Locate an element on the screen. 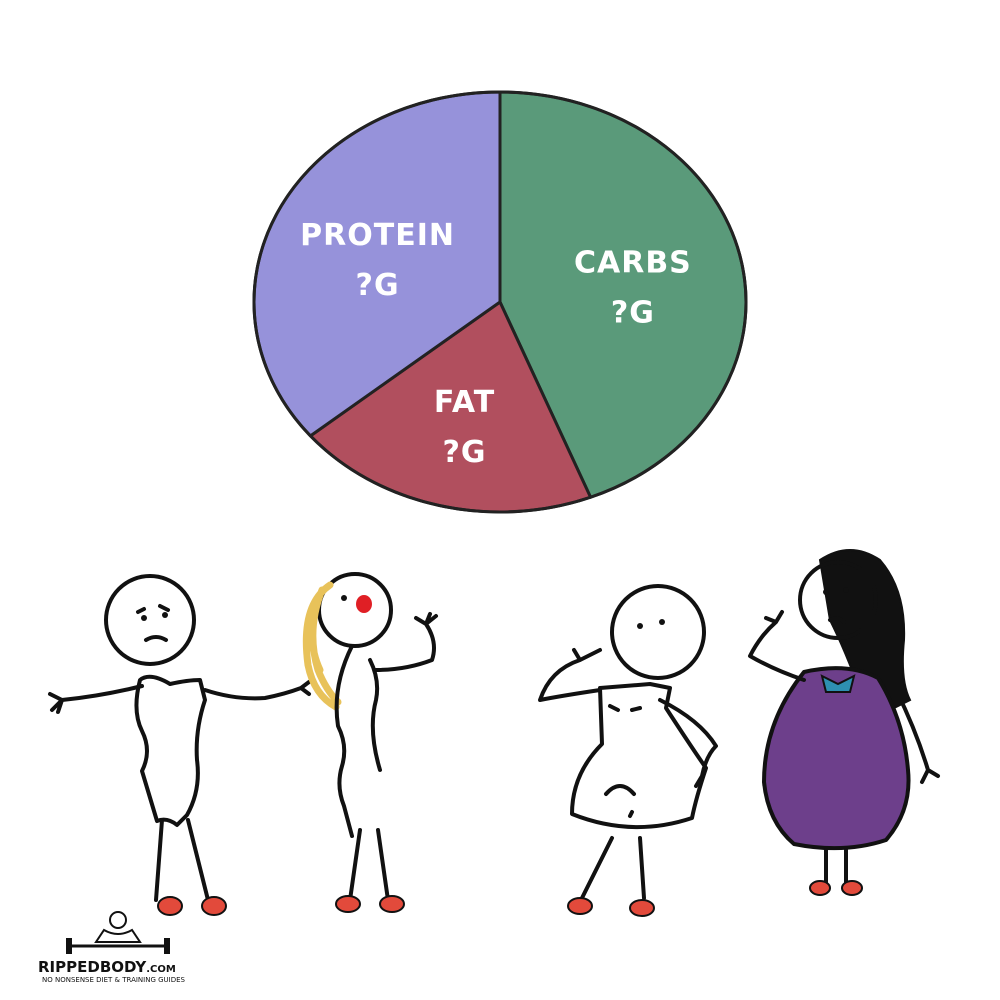 The height and width of the screenshot is (1000, 1000). logo-tagline: NO NONSENSE DIET & TRAINING GUIDES is located at coordinates (114, 980).